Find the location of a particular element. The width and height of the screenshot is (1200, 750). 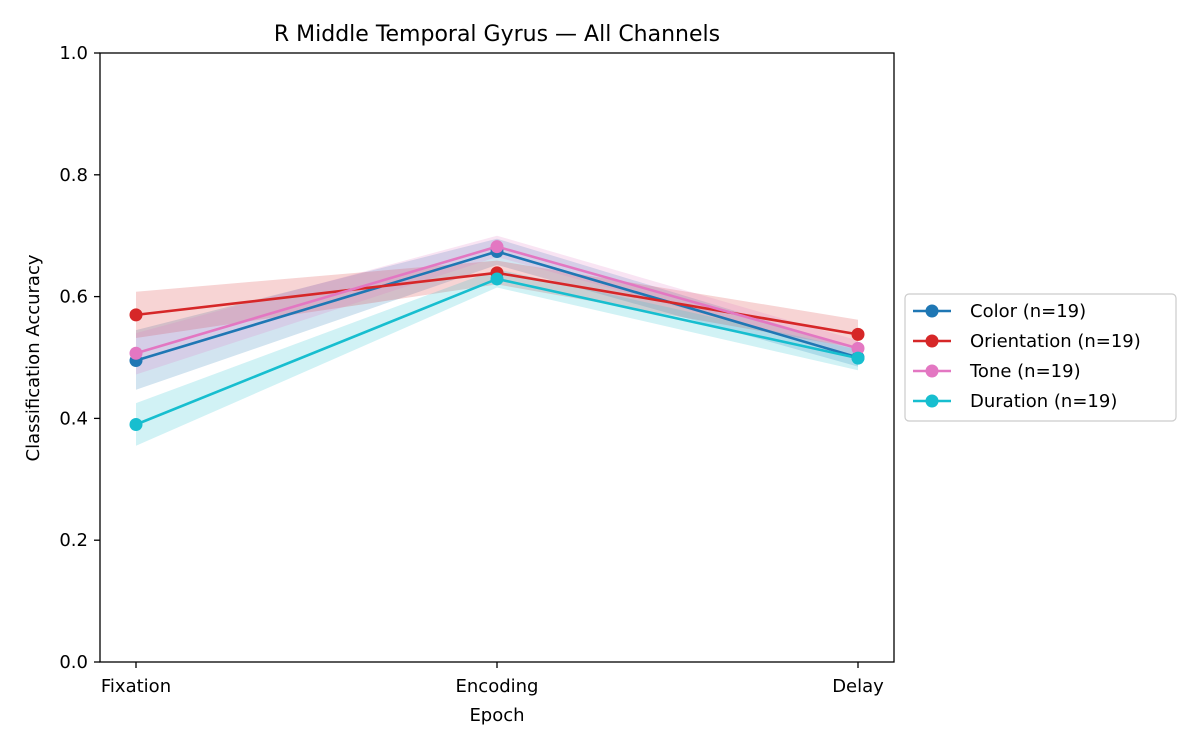

y-axis: 0.0 0.2 0.4 0.6 0.8 1.0 is located at coordinates (79, 358).